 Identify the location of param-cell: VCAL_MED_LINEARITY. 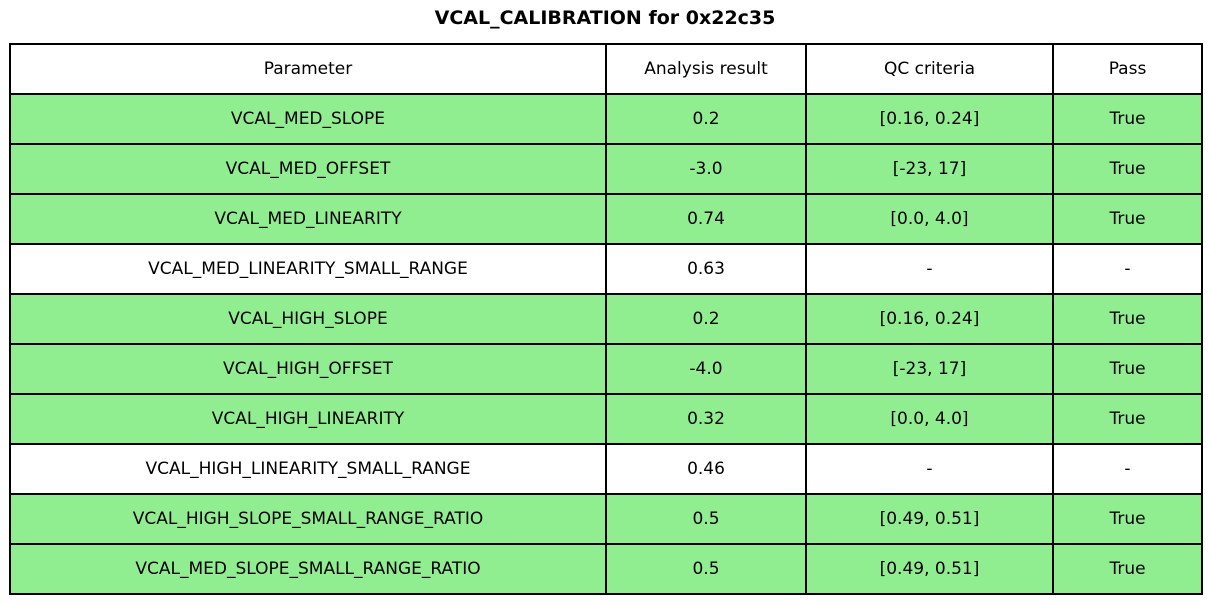
(308, 219).